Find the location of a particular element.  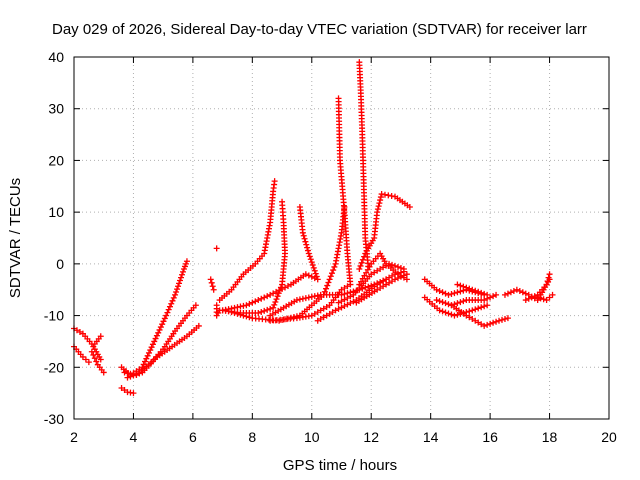

series-arc-ae is located at coordinates (545, 297).